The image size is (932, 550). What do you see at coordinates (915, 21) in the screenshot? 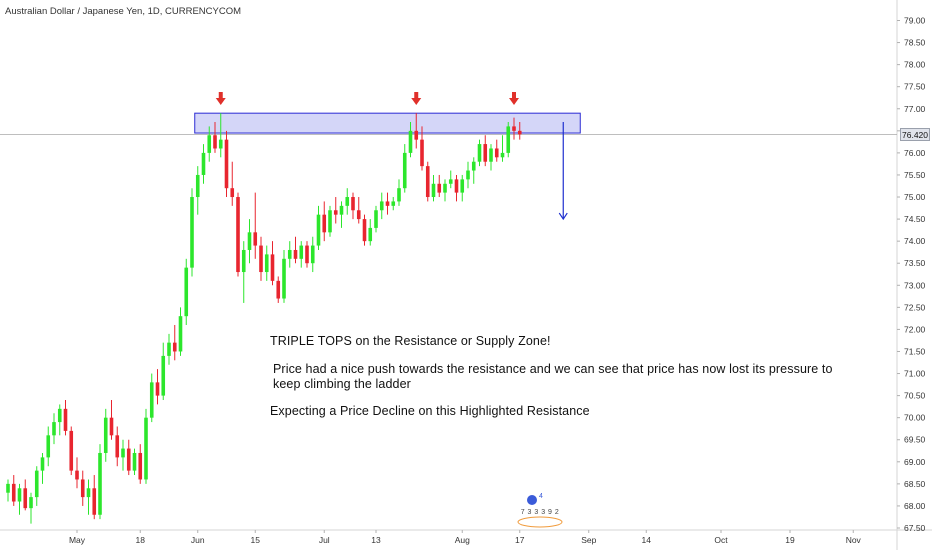
I see `y-tick-label: 79.00` at bounding box center [915, 21].